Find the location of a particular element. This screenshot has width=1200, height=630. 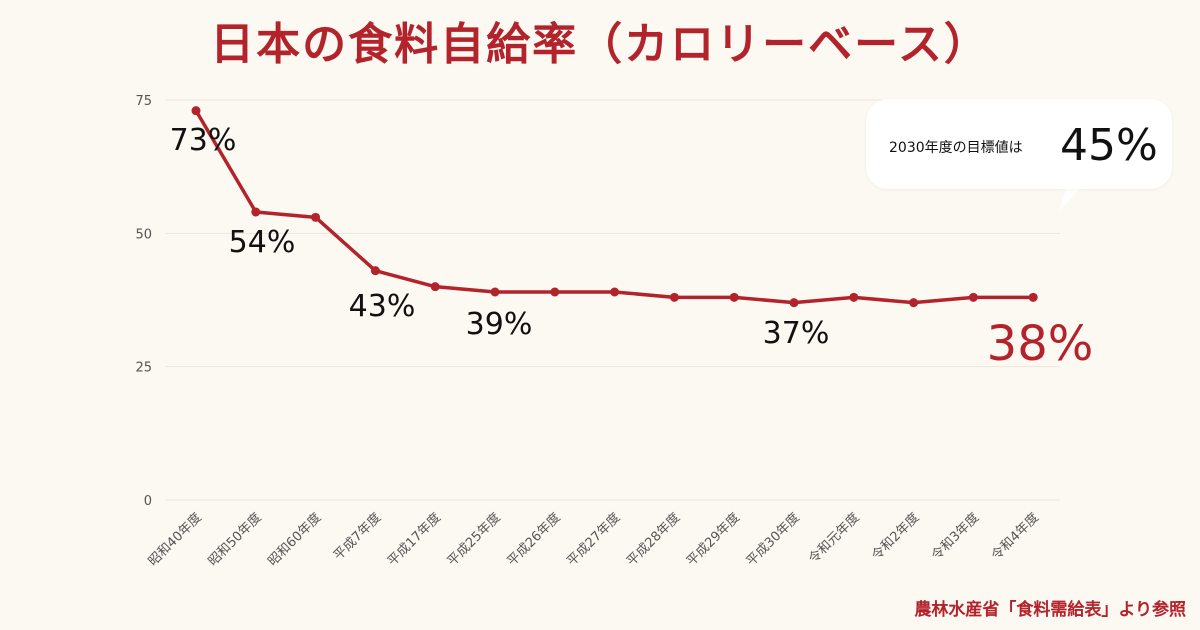

data-label: 38% is located at coordinates (1040, 344).